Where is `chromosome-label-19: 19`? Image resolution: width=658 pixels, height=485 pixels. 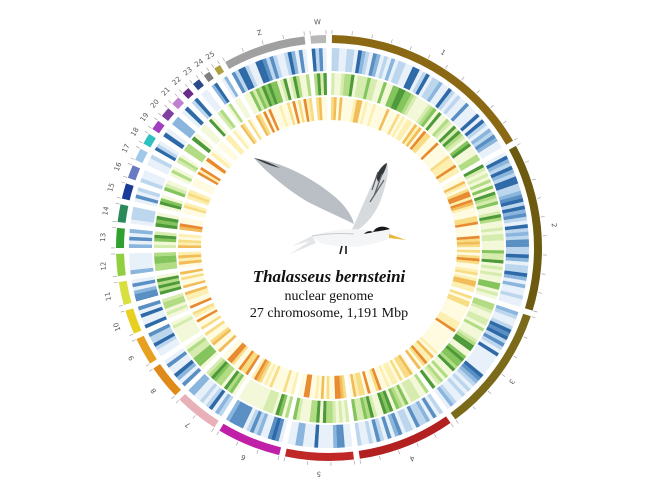 chromosome-label-19: 19 is located at coordinates (145, 117).